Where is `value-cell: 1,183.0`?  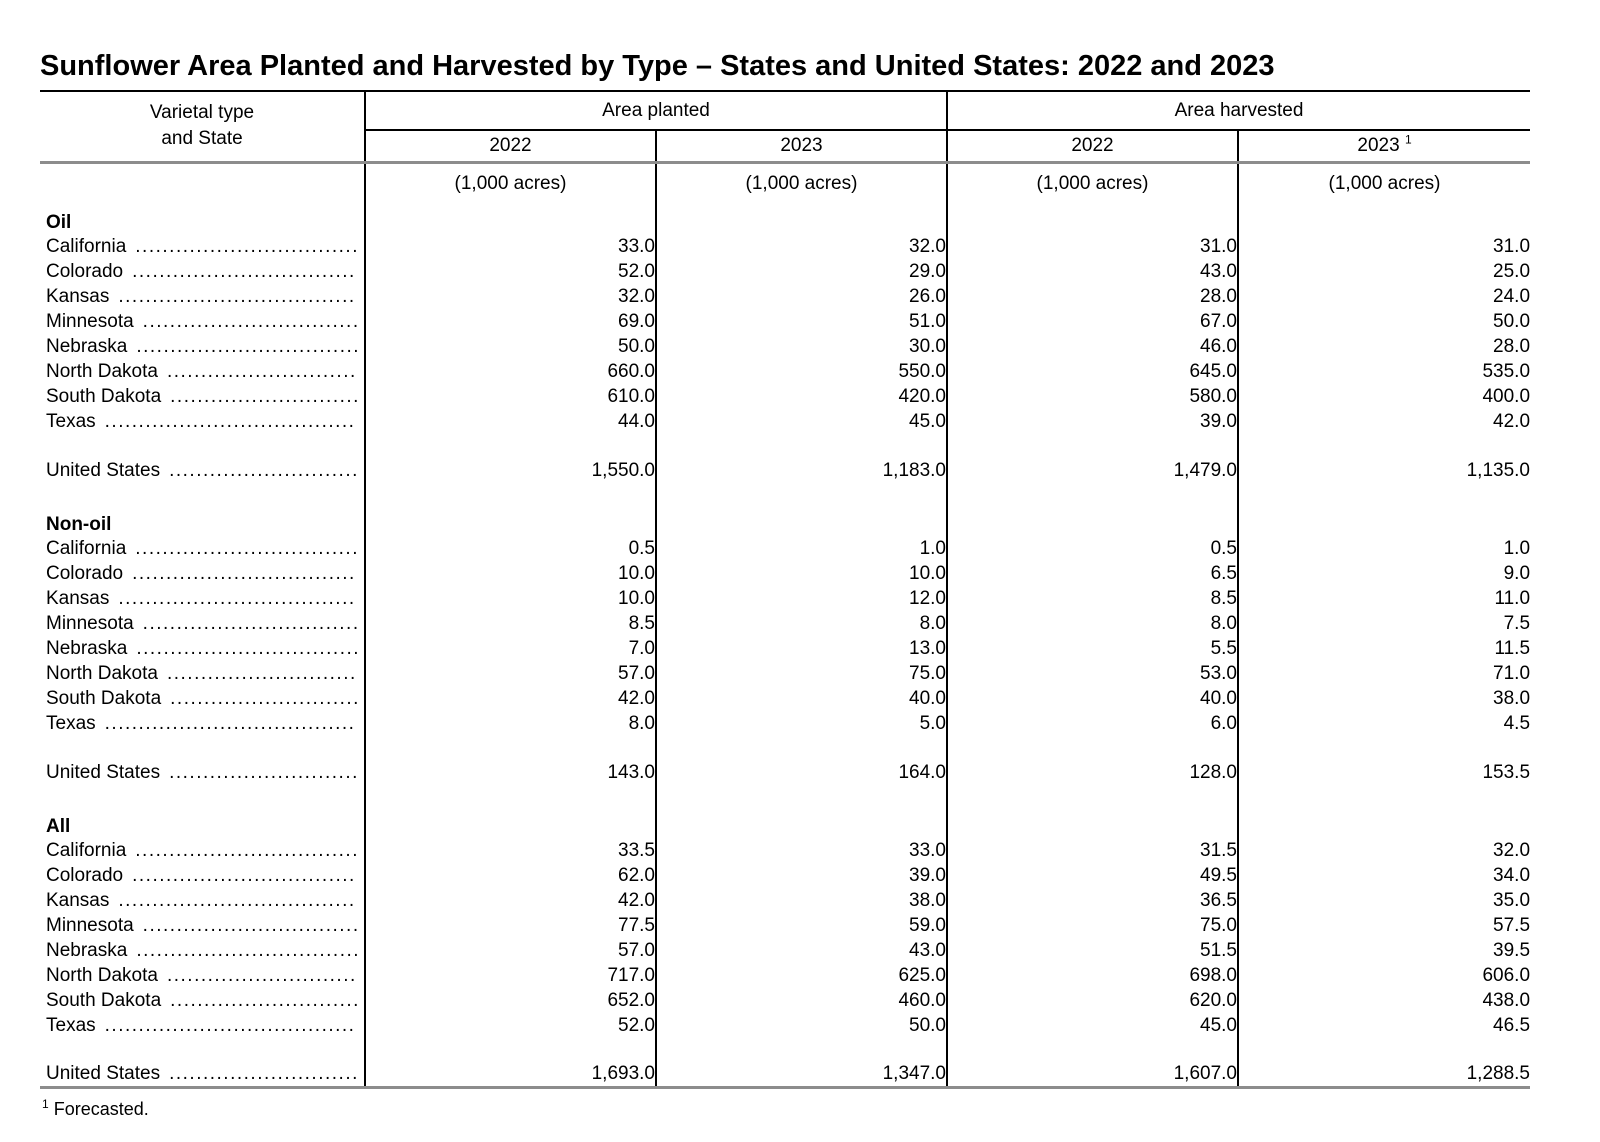
value-cell: 1,183.0 is located at coordinates (801, 470).